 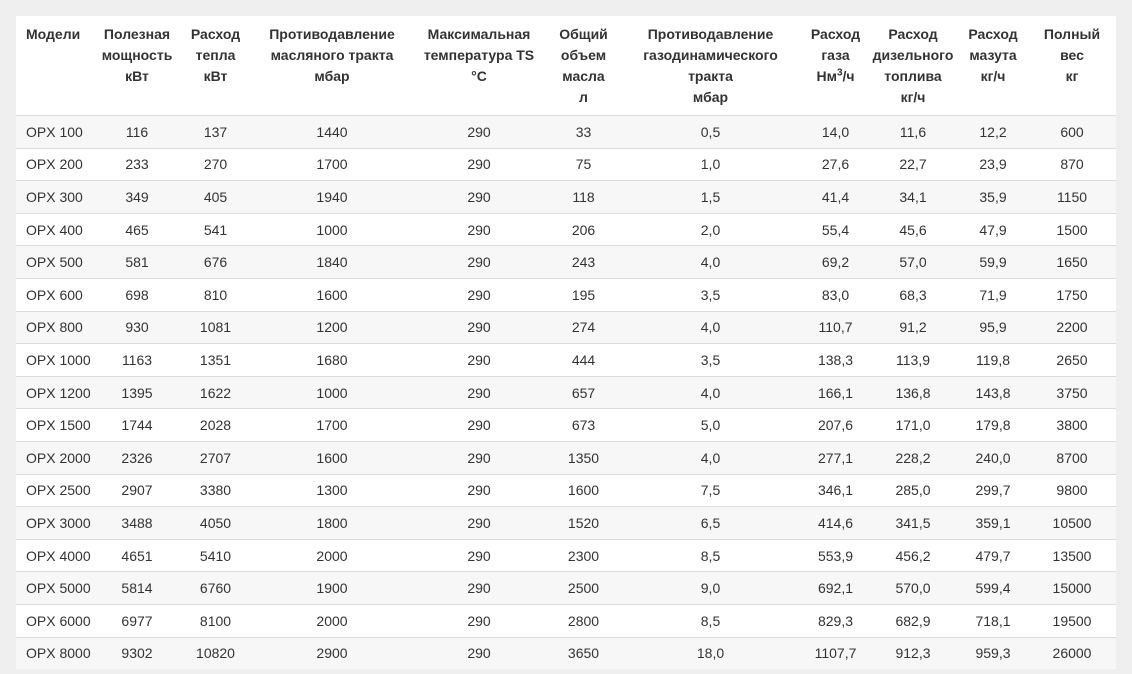 I want to click on cell-oil-volume: 118, so click(x=583, y=197).